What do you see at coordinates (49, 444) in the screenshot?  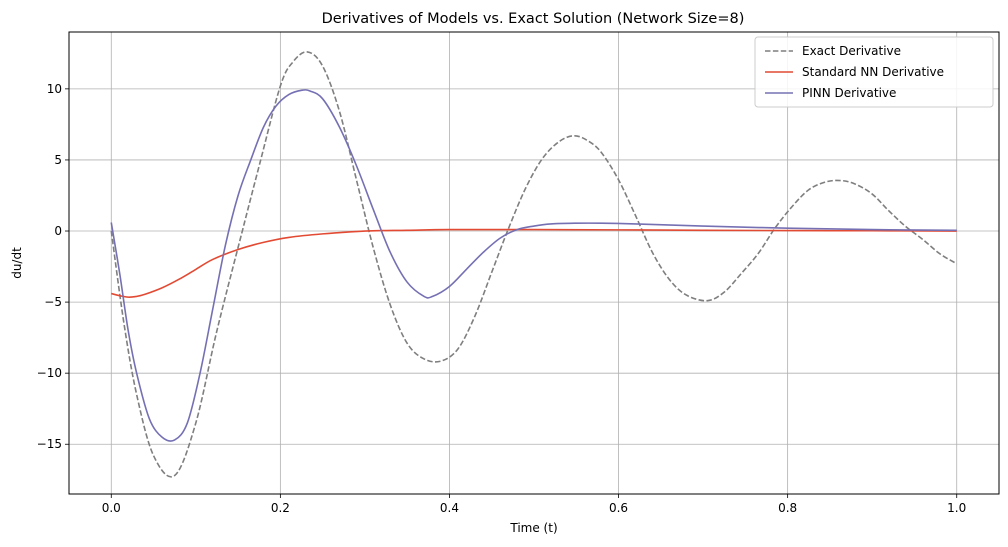 I see `y-tick-label: −15` at bounding box center [49, 444].